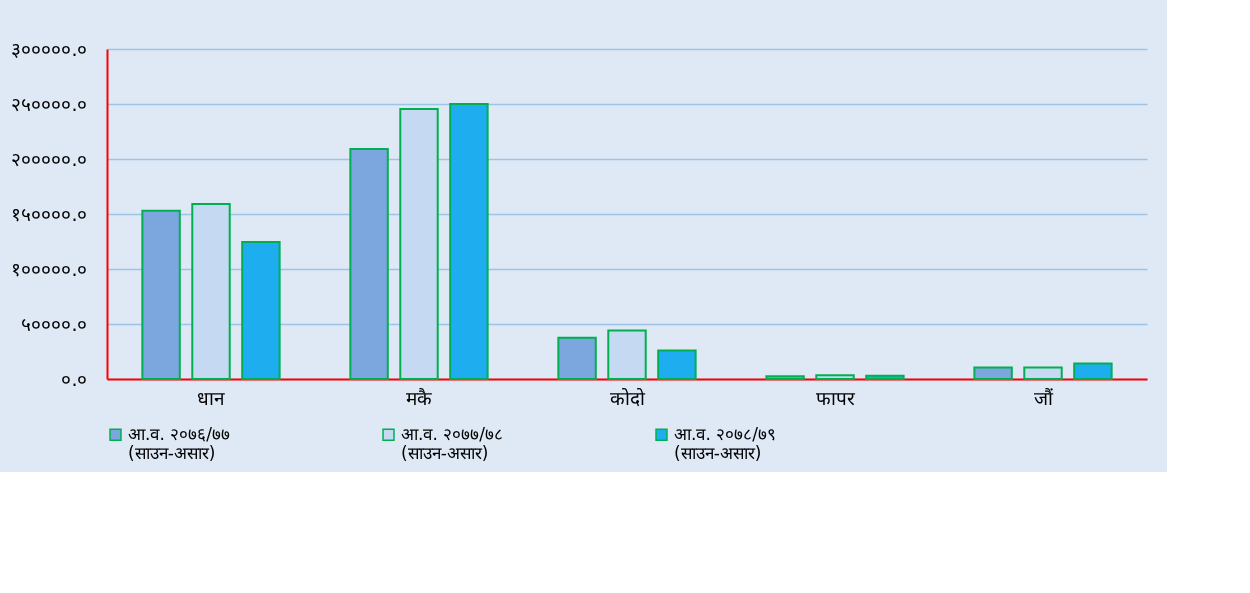 This screenshot has height=593, width=1250. I want to click on legend-label: आ.व. २०७६/७७ (साउन-असार), so click(179, 443).